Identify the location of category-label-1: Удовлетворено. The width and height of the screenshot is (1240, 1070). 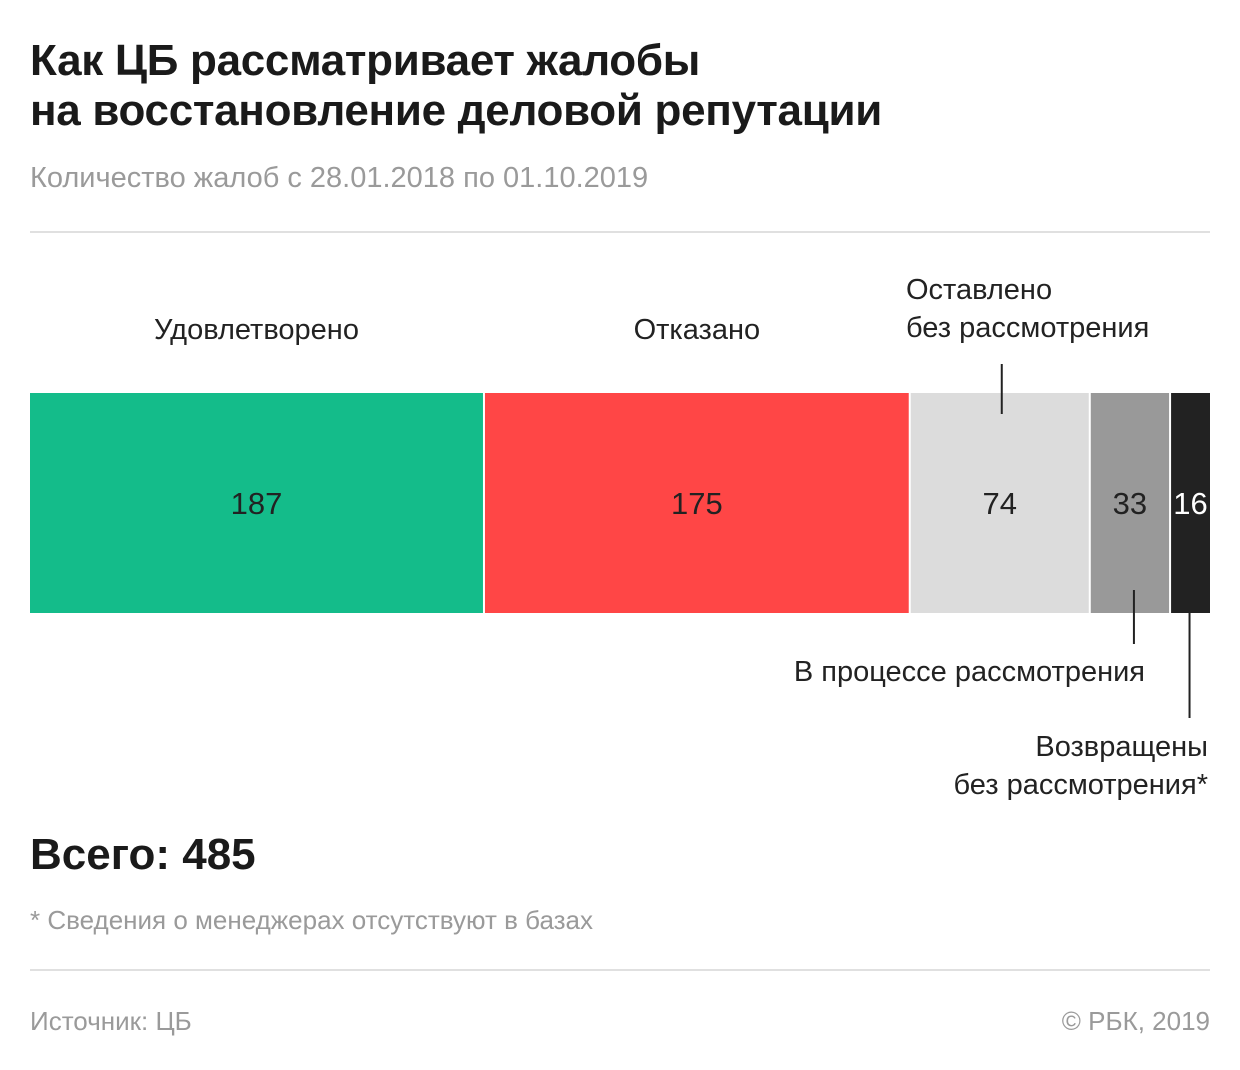
(256, 330).